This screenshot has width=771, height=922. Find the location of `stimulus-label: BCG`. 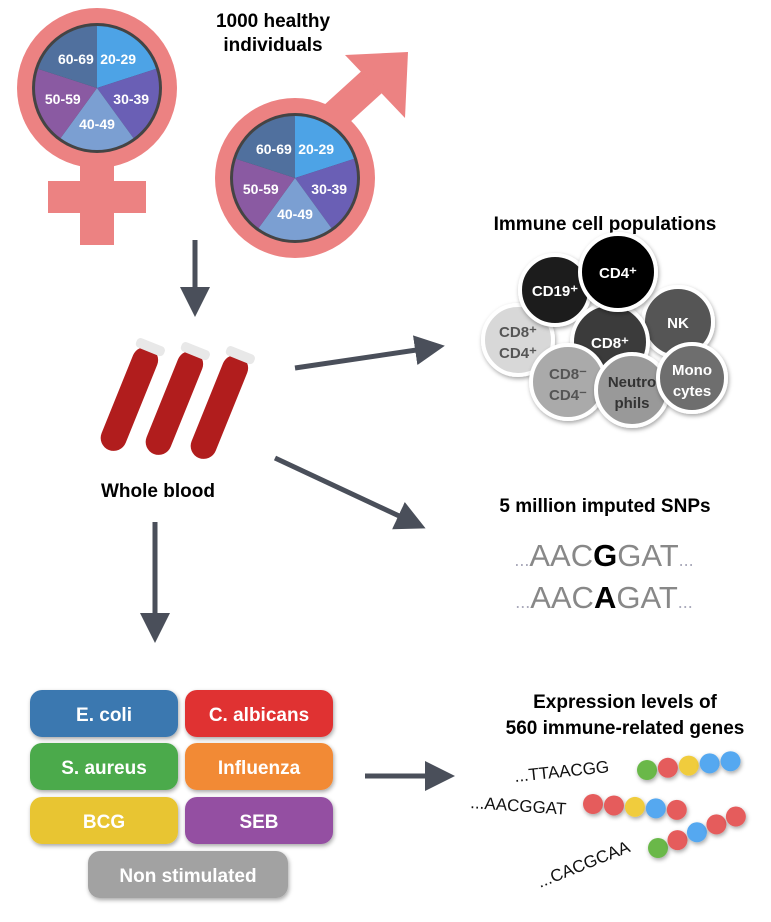

stimulus-label: BCG is located at coordinates (104, 822).